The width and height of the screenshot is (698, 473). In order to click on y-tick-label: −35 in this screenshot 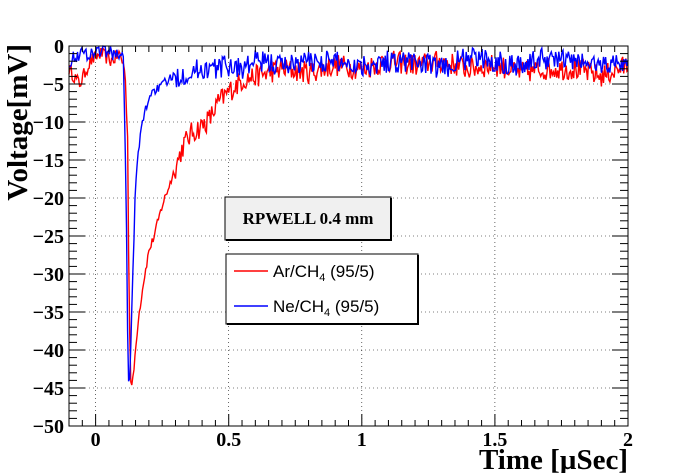, I will do `click(48, 313)`.